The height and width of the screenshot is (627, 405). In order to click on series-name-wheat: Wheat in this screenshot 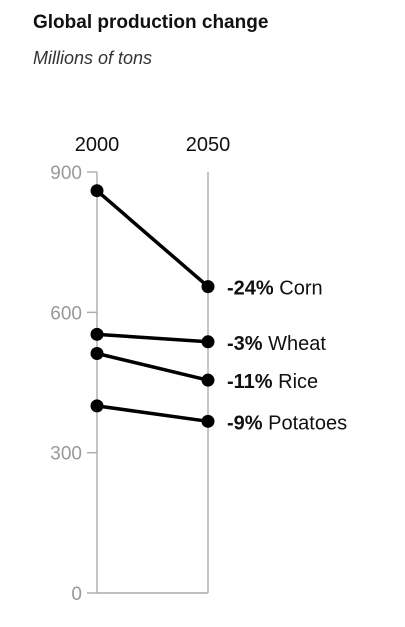, I will do `click(295, 344)`.